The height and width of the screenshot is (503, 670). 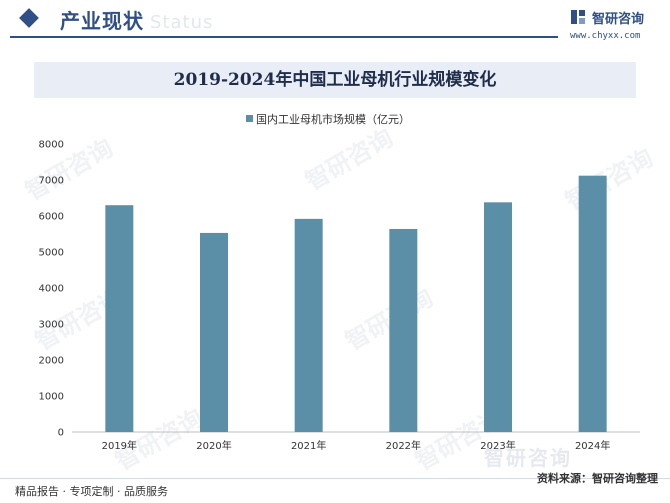 What do you see at coordinates (51, 217) in the screenshot?
I see `y-tick-label: 6000` at bounding box center [51, 217].